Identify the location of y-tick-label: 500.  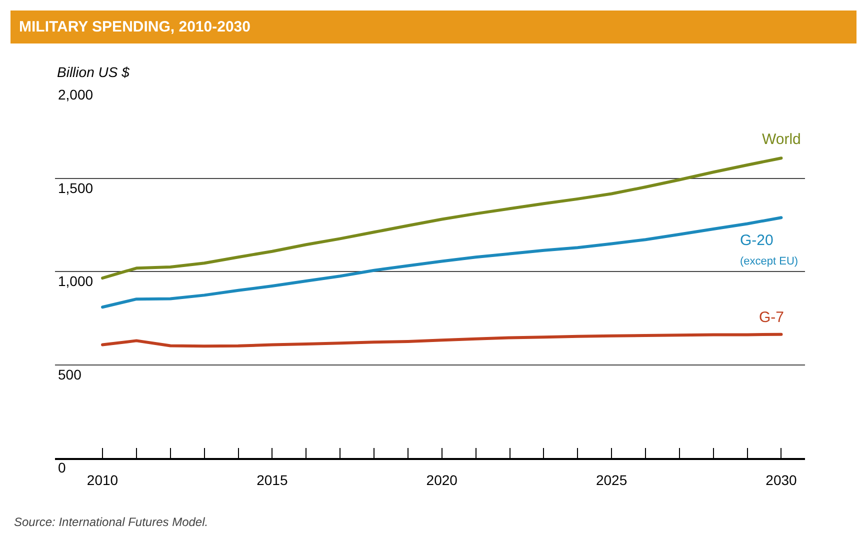
(70, 374).